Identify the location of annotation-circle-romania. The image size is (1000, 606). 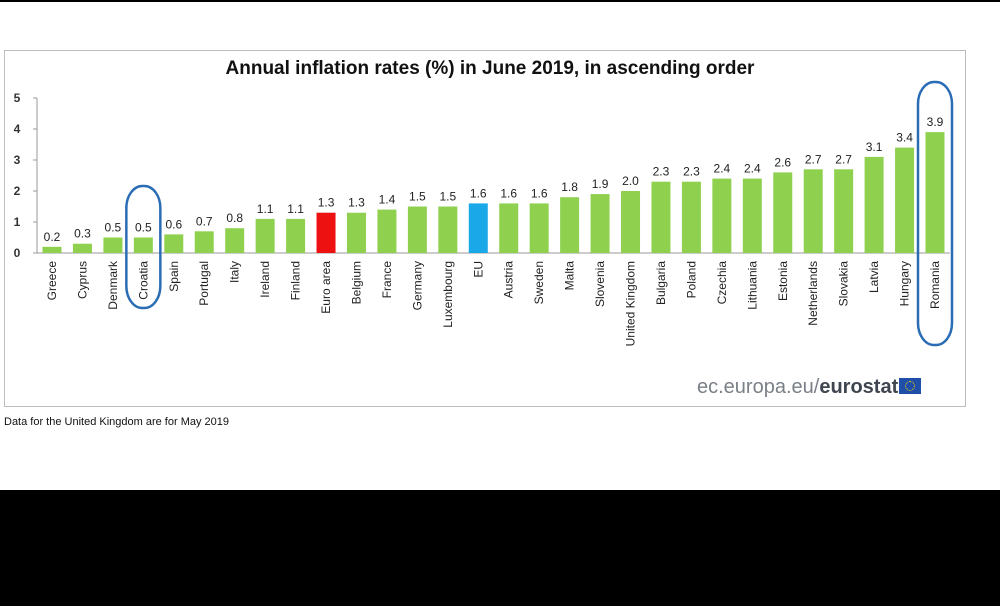
(935, 213).